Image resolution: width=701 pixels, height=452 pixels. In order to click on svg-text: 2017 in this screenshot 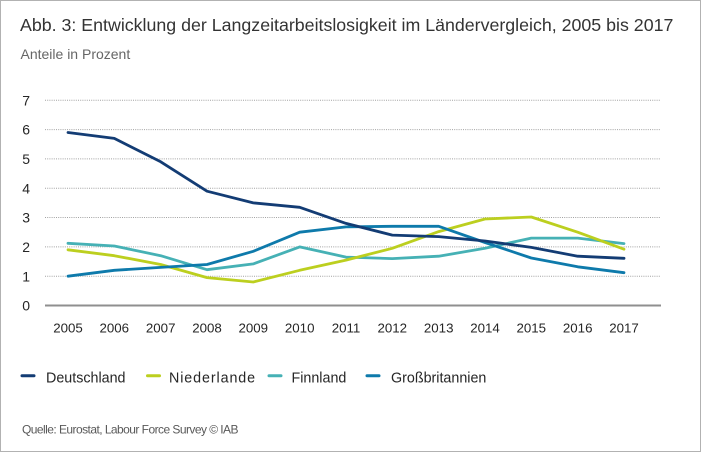, I will do `click(624, 328)`.